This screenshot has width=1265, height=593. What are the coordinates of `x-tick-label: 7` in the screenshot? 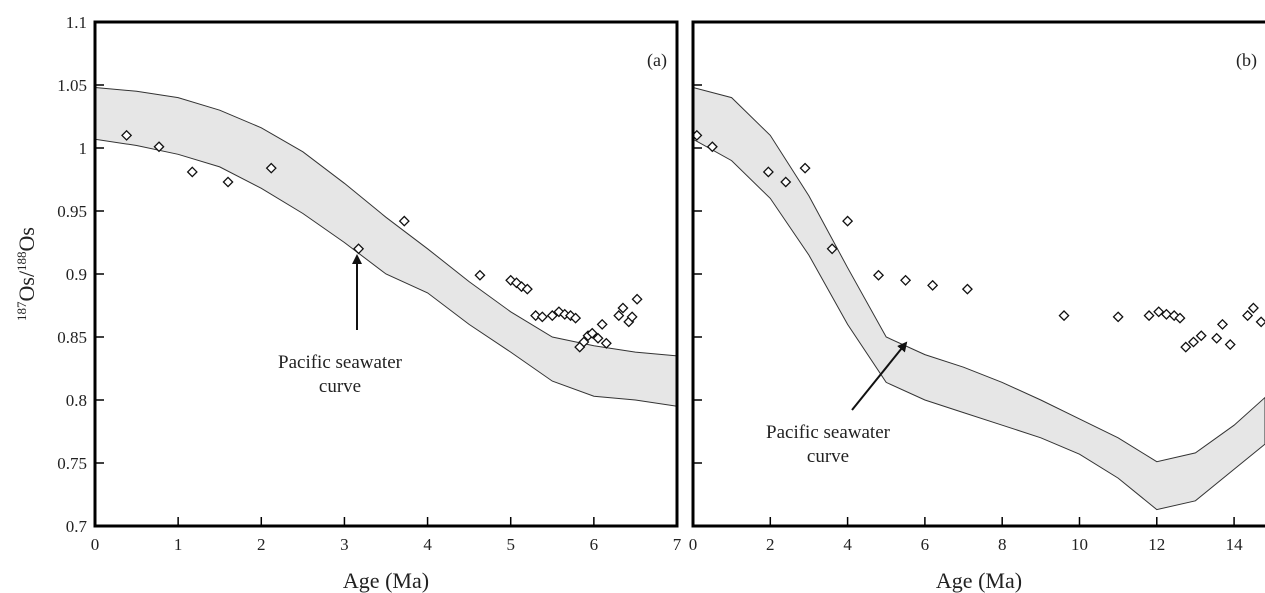 It's located at (677, 544).